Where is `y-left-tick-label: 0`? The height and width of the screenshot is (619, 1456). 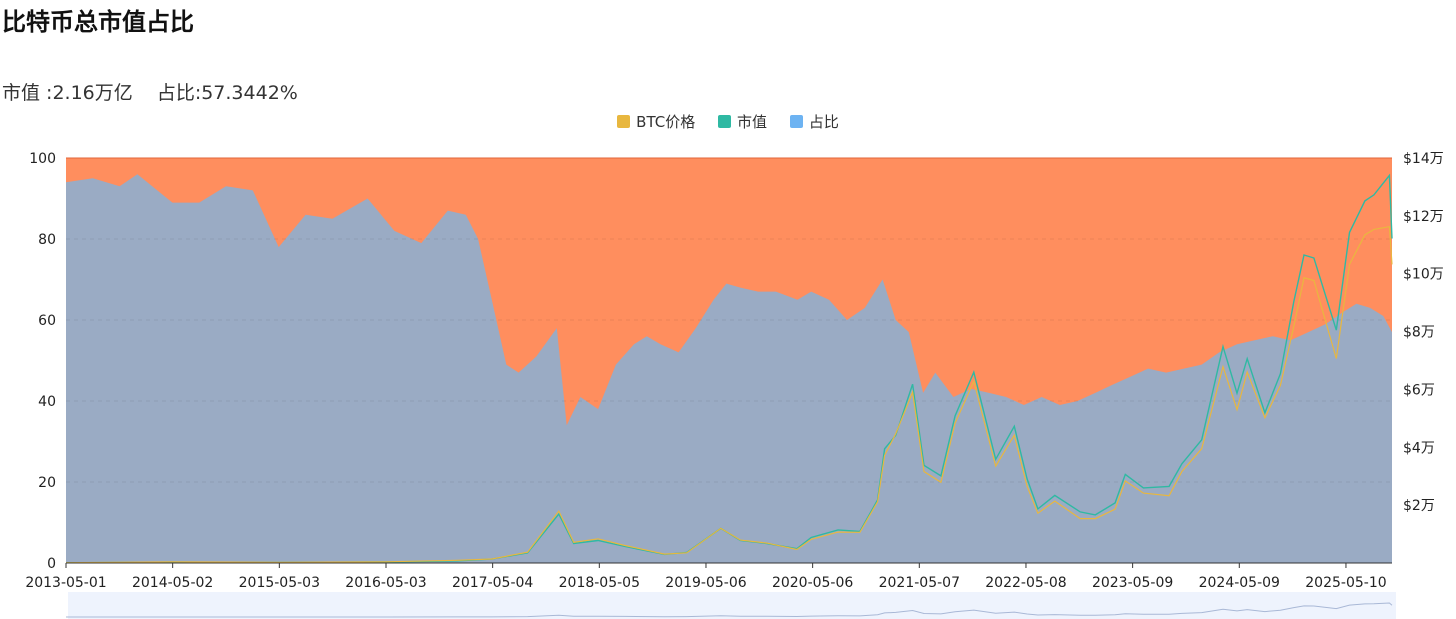
y-left-tick-label: 0 is located at coordinates (51, 564).